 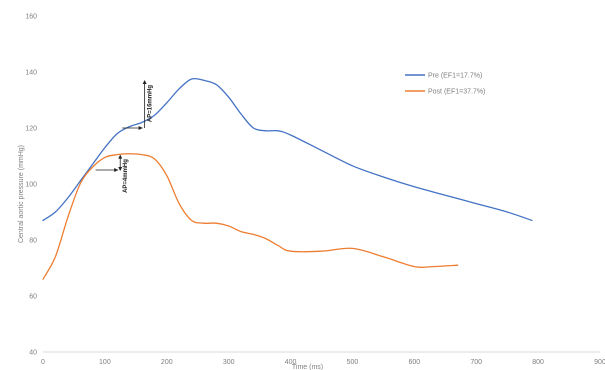 What do you see at coordinates (31, 17) in the screenshot?
I see `y-tick-label: 160` at bounding box center [31, 17].